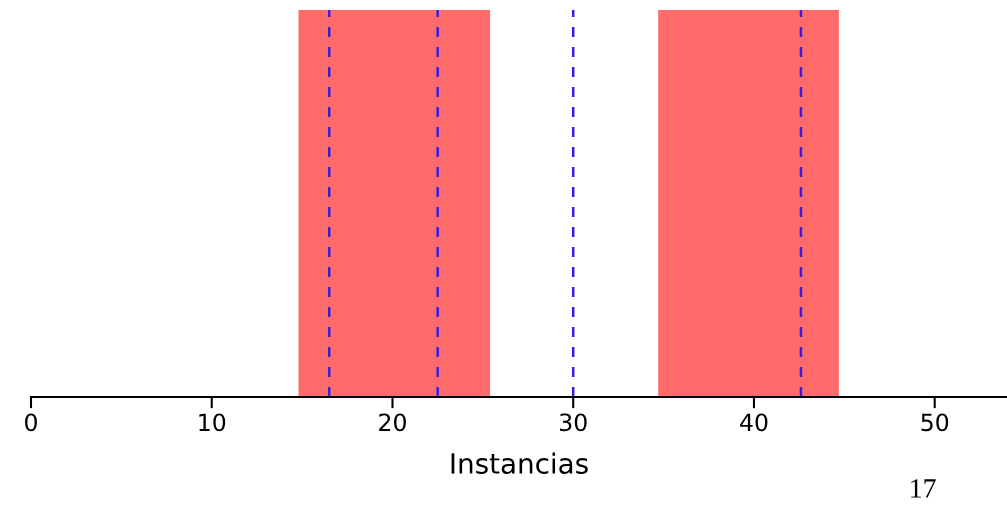 The image size is (1007, 519). What do you see at coordinates (935, 422) in the screenshot?
I see `x-tick-label: 50` at bounding box center [935, 422].